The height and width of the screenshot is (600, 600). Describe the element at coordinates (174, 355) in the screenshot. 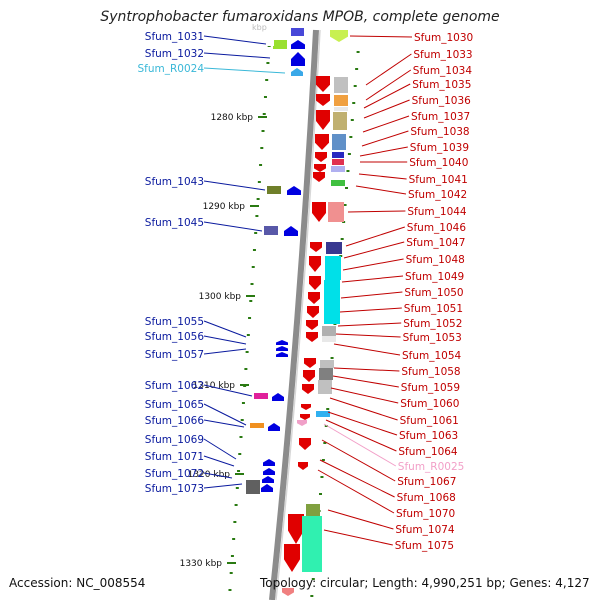

I see `left-gene-label: Sfum_1057` at that location.